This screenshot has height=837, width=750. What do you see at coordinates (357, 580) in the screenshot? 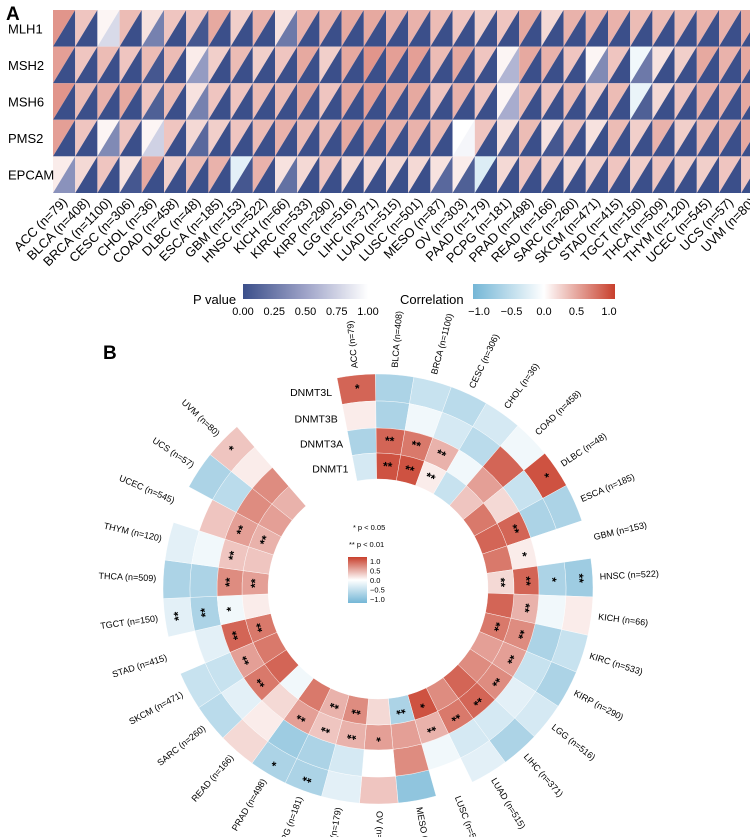
I see `circ-colorbar` at bounding box center [357, 580].